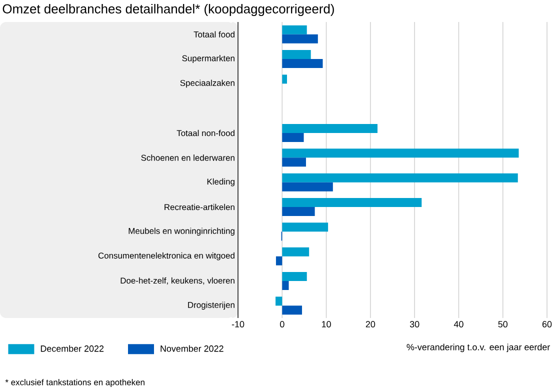  Describe the element at coordinates (478, 348) in the screenshot. I see `x-axis-title: %-verandering t.o.v. een jaar eerder` at that location.